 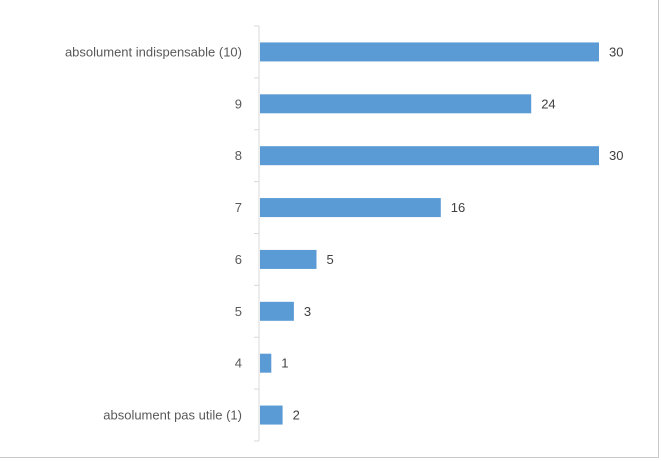 I want to click on value-label: 16, so click(x=458, y=207).